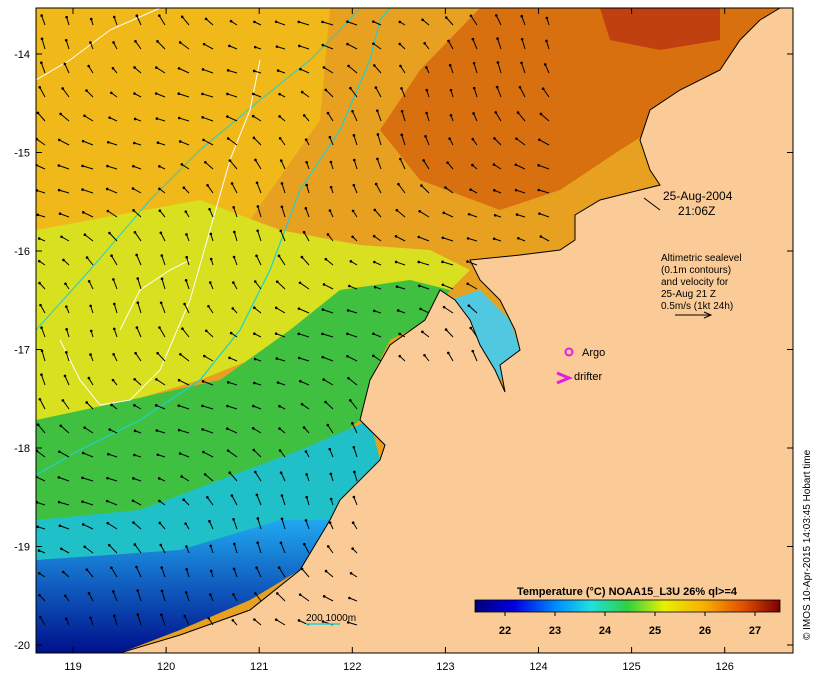 Image resolution: width=820 pixels, height=680 pixels. Describe the element at coordinates (22, 55) in the screenshot. I see `lat-tick-label: -14` at that location.